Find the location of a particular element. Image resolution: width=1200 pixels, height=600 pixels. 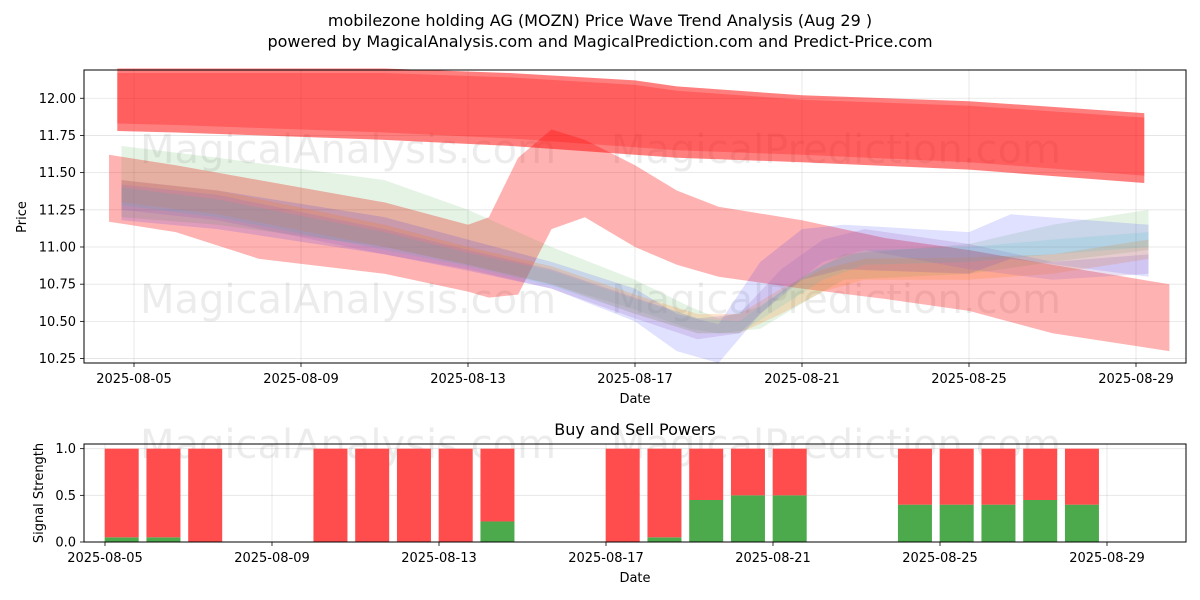

price-y-tick-label: 11.25 is located at coordinates (57, 210).